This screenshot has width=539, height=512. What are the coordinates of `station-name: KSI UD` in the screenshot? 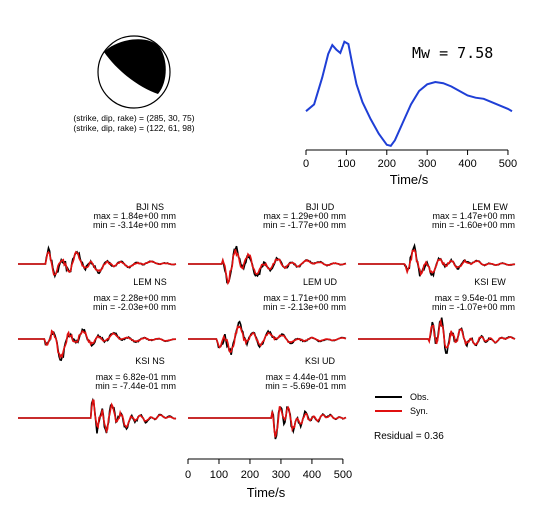 It's located at (320, 361).